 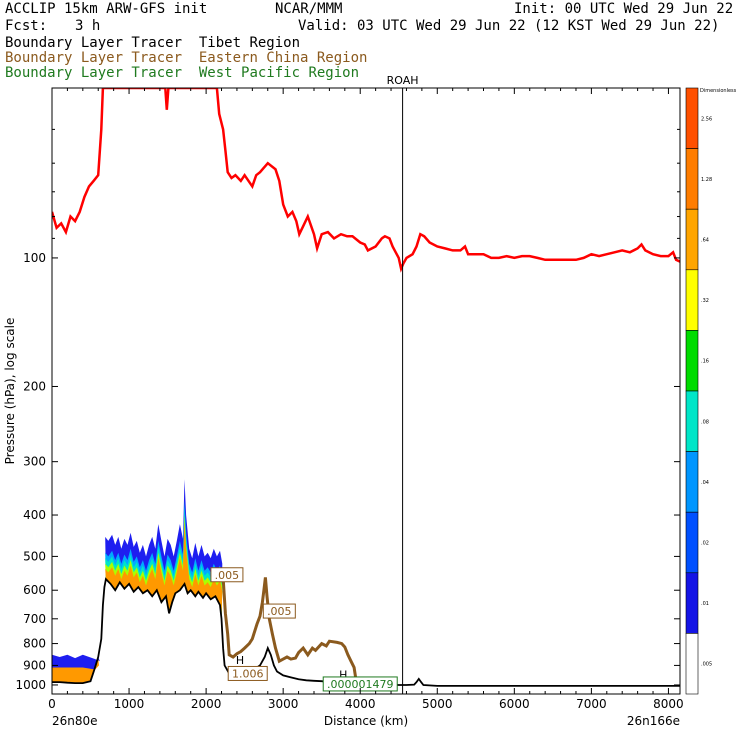 What do you see at coordinates (437, 704) in the screenshot?
I see `x-tick-label: 5000` at bounding box center [437, 704].